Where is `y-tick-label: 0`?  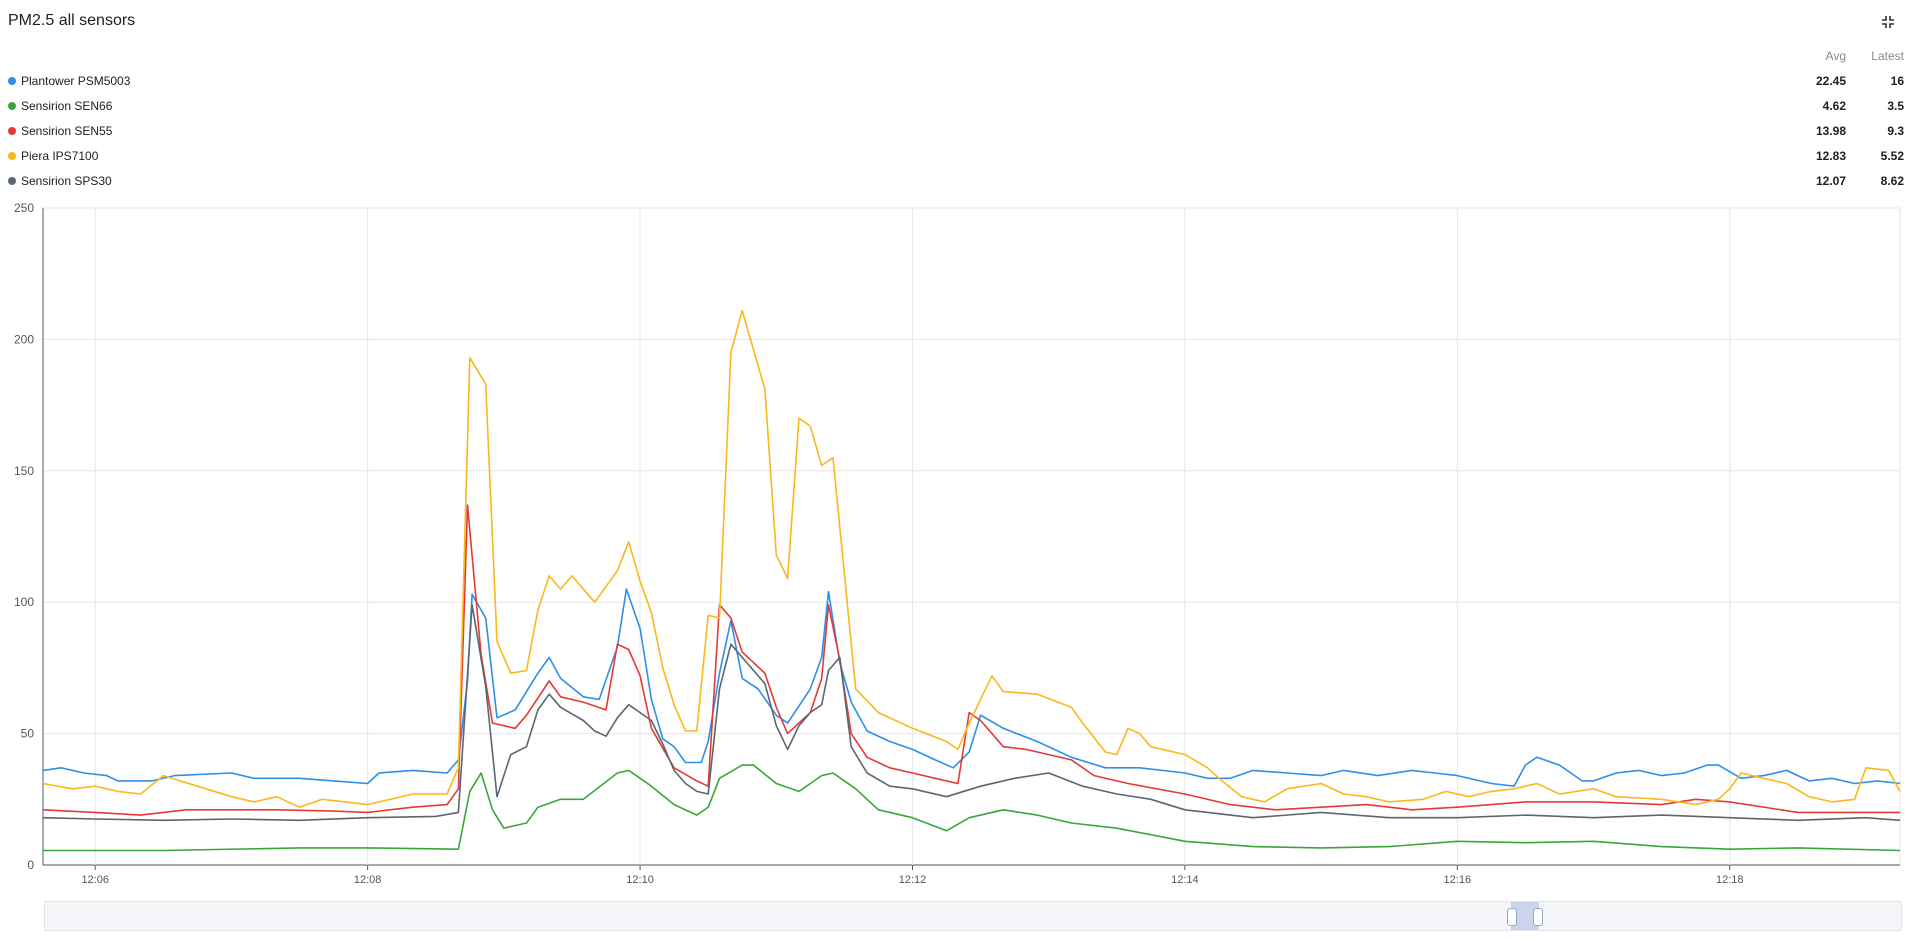 y-tick-label: 0 is located at coordinates (30, 865).